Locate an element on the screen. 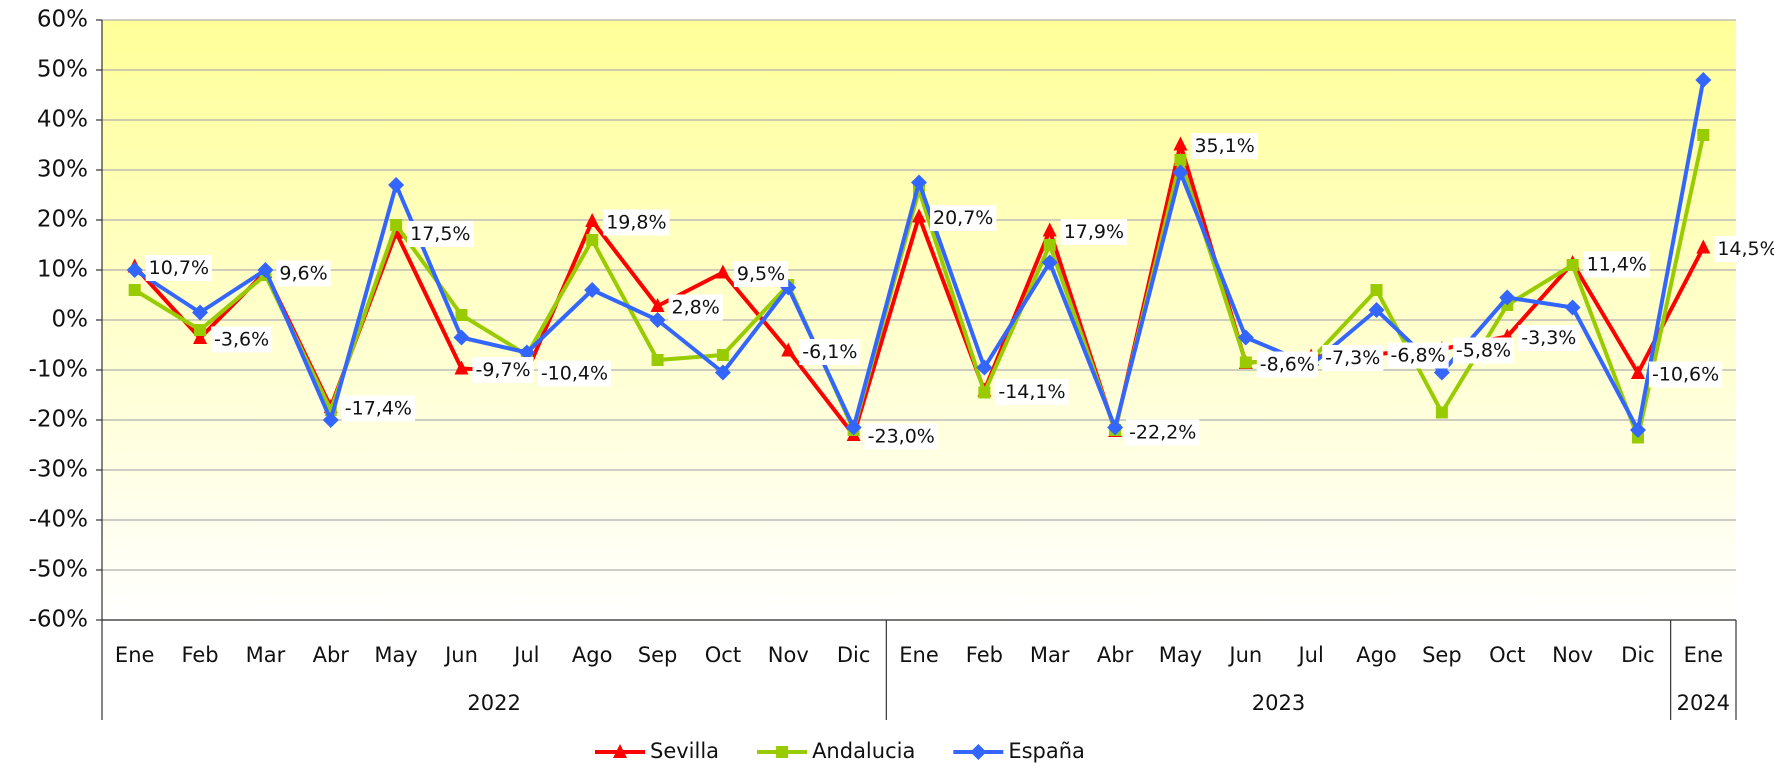 The height and width of the screenshot is (773, 1774). data-label: 14,5% is located at coordinates (1745, 249).